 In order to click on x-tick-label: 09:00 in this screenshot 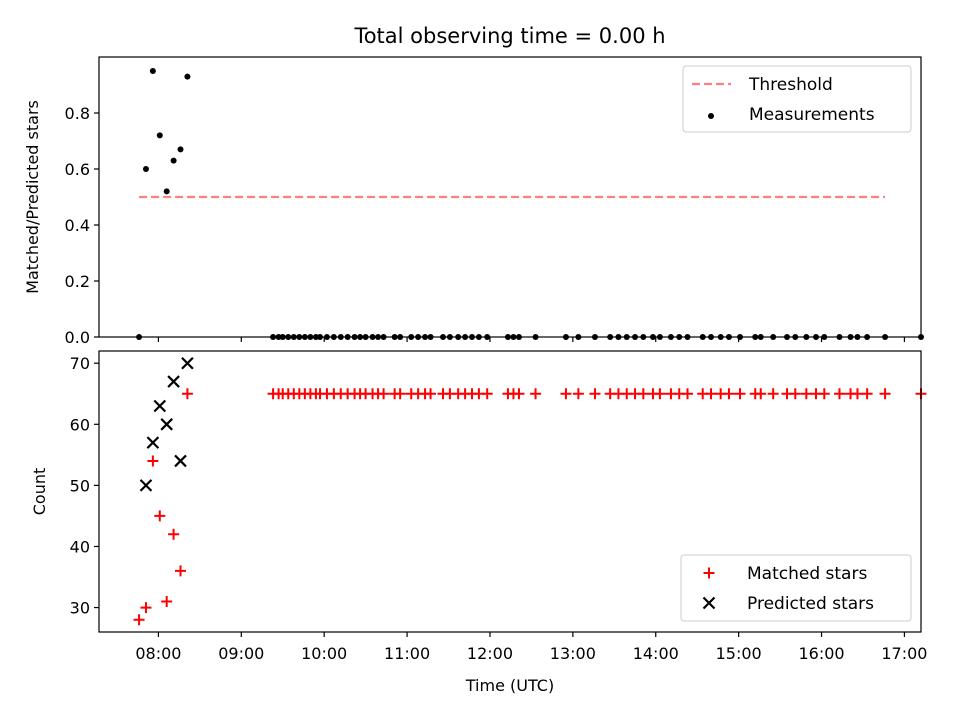, I will do `click(241, 653)`.